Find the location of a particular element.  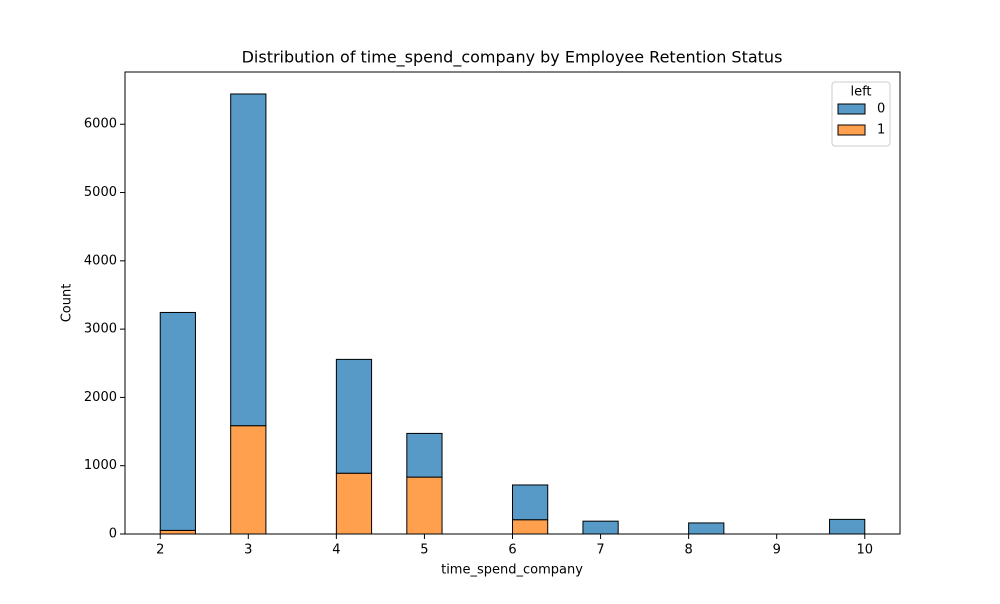

y-tick-label: 4000 is located at coordinates (100, 260).